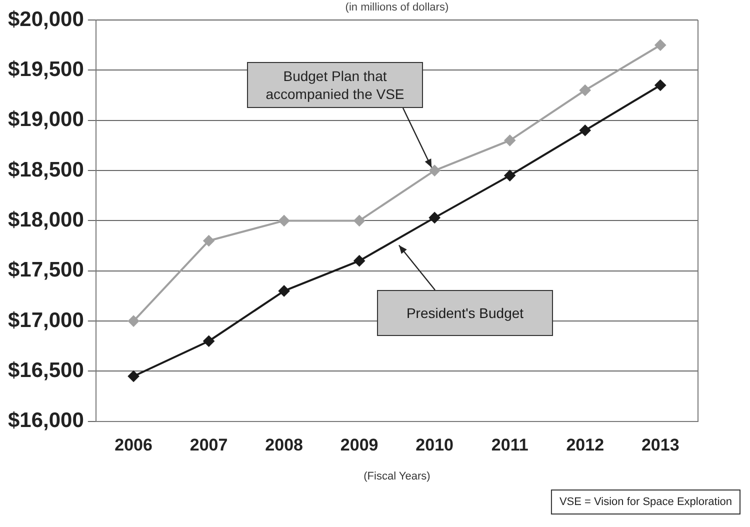 The width and height of the screenshot is (750, 527). Describe the element at coordinates (397, 8) in the screenshot. I see `chart-subtitle: (in millions of dollars)` at that location.